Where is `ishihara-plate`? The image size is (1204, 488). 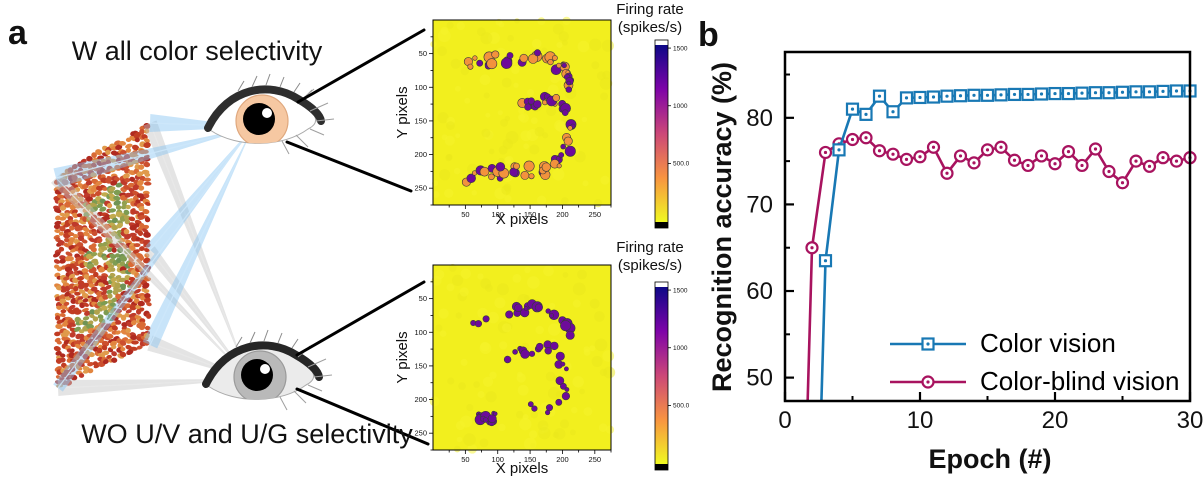
ishihara-plate is located at coordinates (102, 255).